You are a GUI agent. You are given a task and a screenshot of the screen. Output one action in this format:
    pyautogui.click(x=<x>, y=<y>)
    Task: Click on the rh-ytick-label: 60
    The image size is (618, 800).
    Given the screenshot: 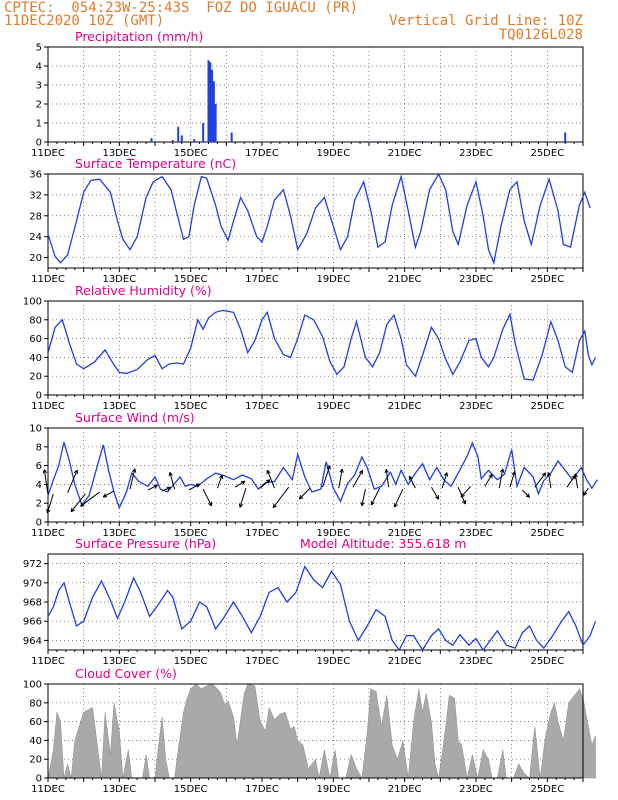 What is the action you would take?
    pyautogui.click(x=35, y=339)
    